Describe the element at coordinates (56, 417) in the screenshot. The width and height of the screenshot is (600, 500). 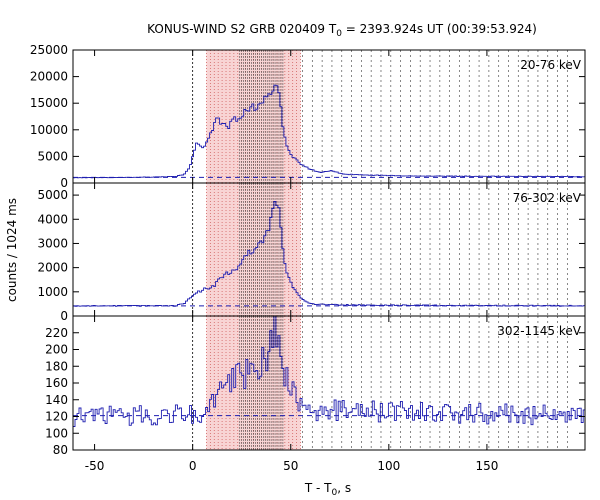
I see `y-tick-label: 120` at that location.